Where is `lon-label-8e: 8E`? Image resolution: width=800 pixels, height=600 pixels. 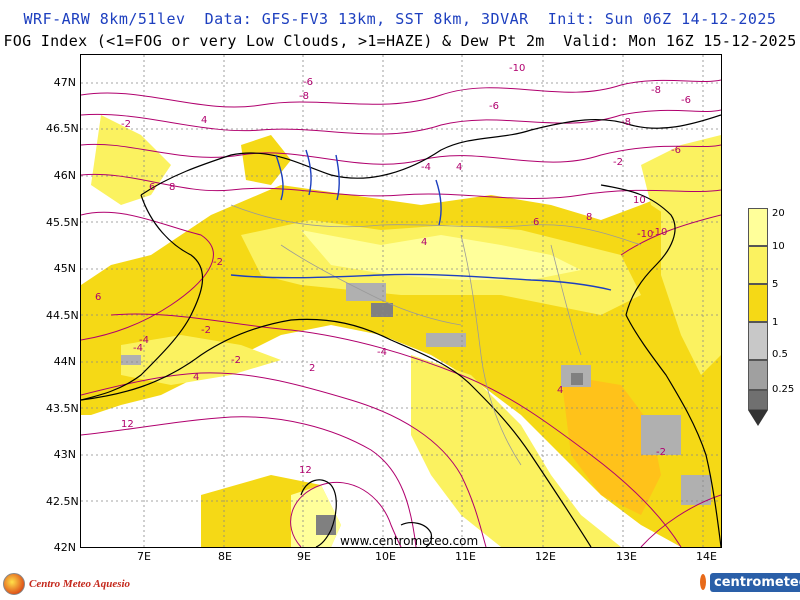 lon-label-8e: 8E is located at coordinates (225, 556).